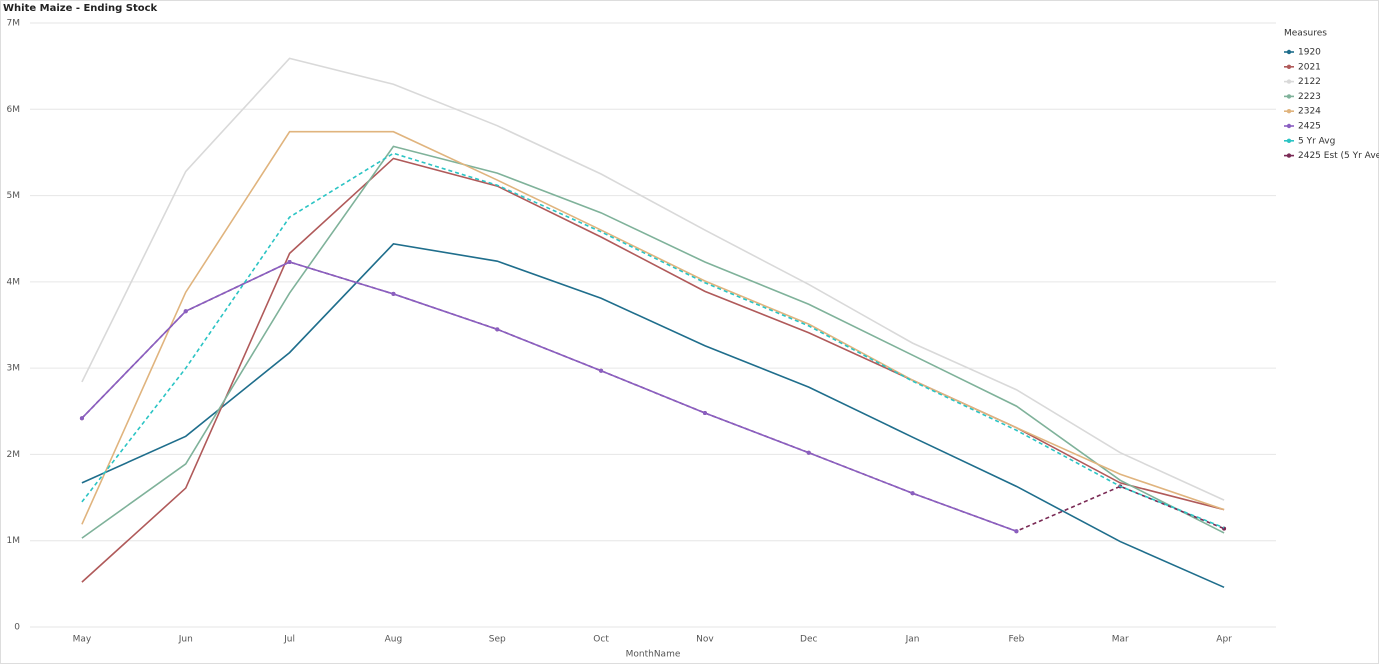 The height and width of the screenshot is (664, 1379). What do you see at coordinates (808, 640) in the screenshot?
I see `x-tick-label: Dec` at bounding box center [808, 640].